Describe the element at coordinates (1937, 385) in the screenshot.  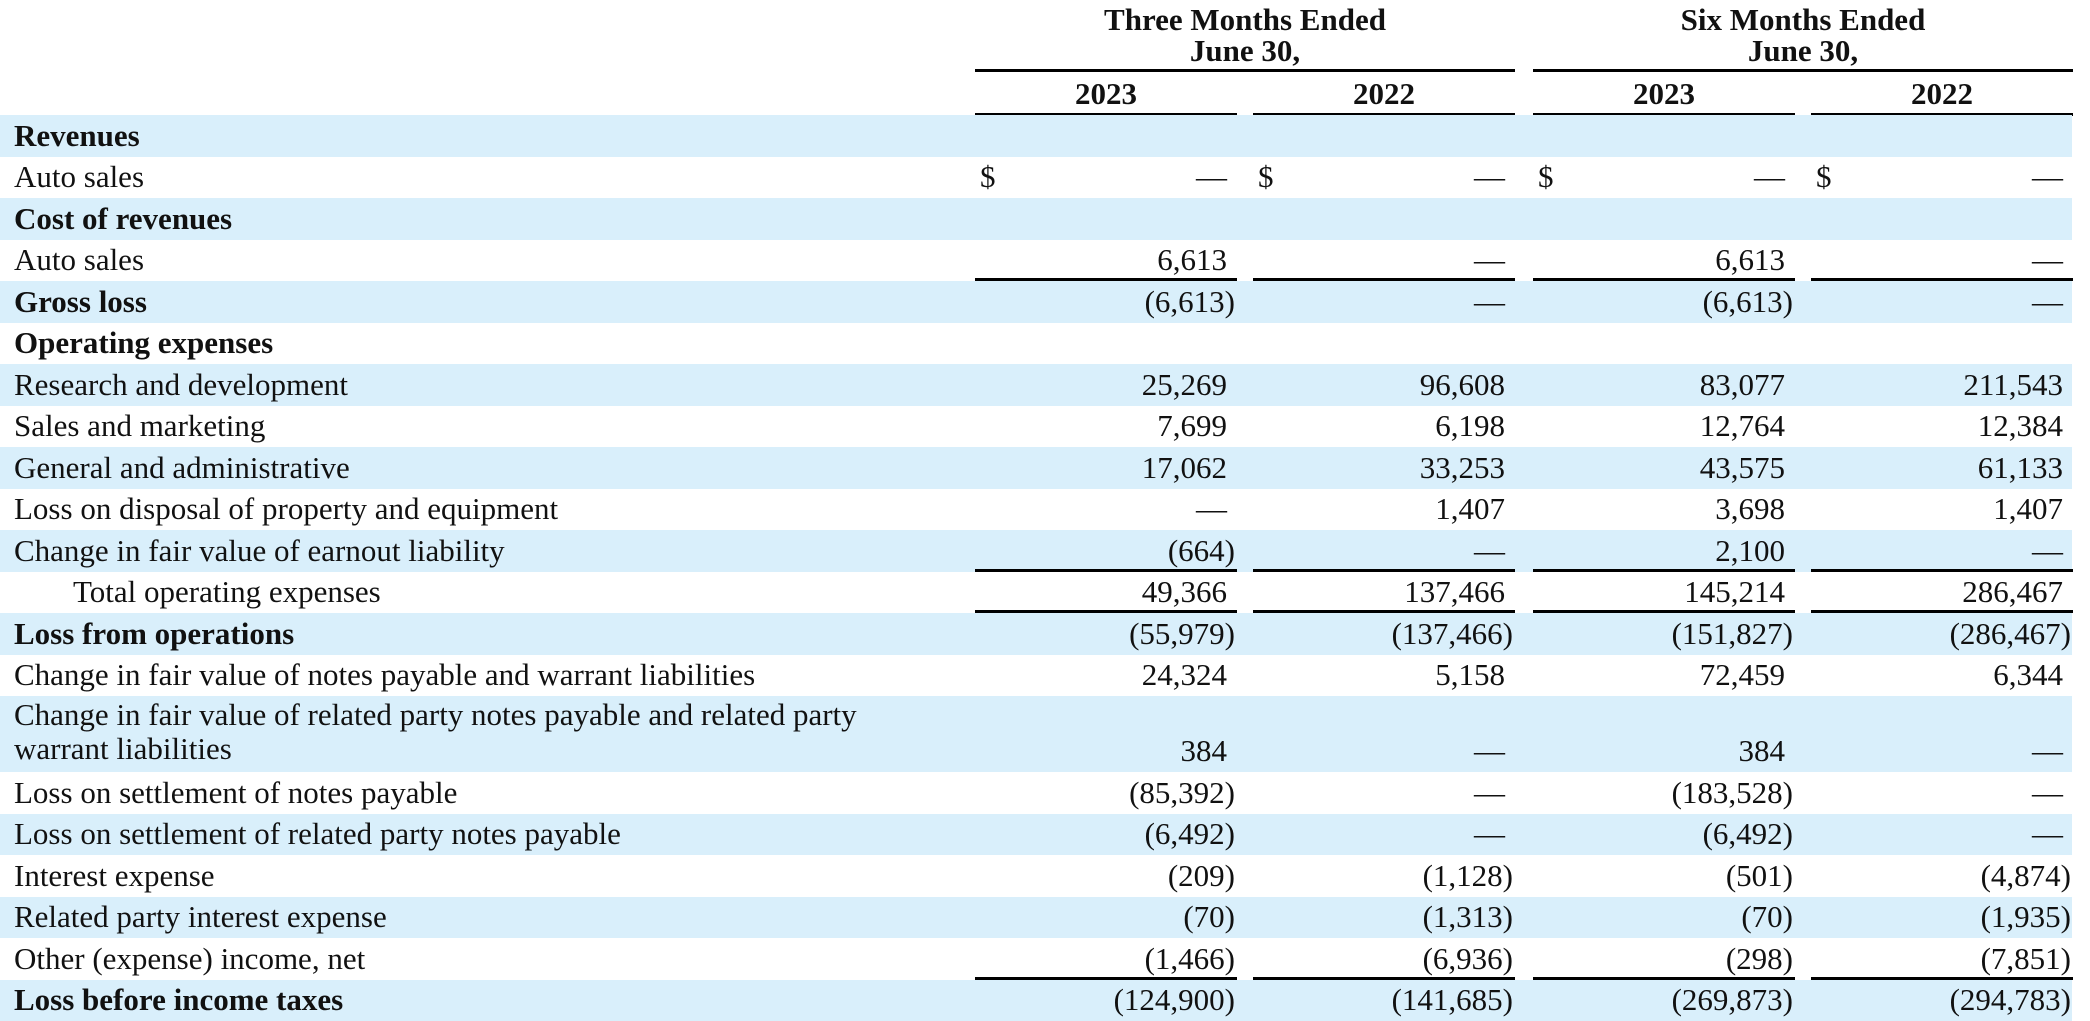
I see `value-cell: 211,543` at that location.